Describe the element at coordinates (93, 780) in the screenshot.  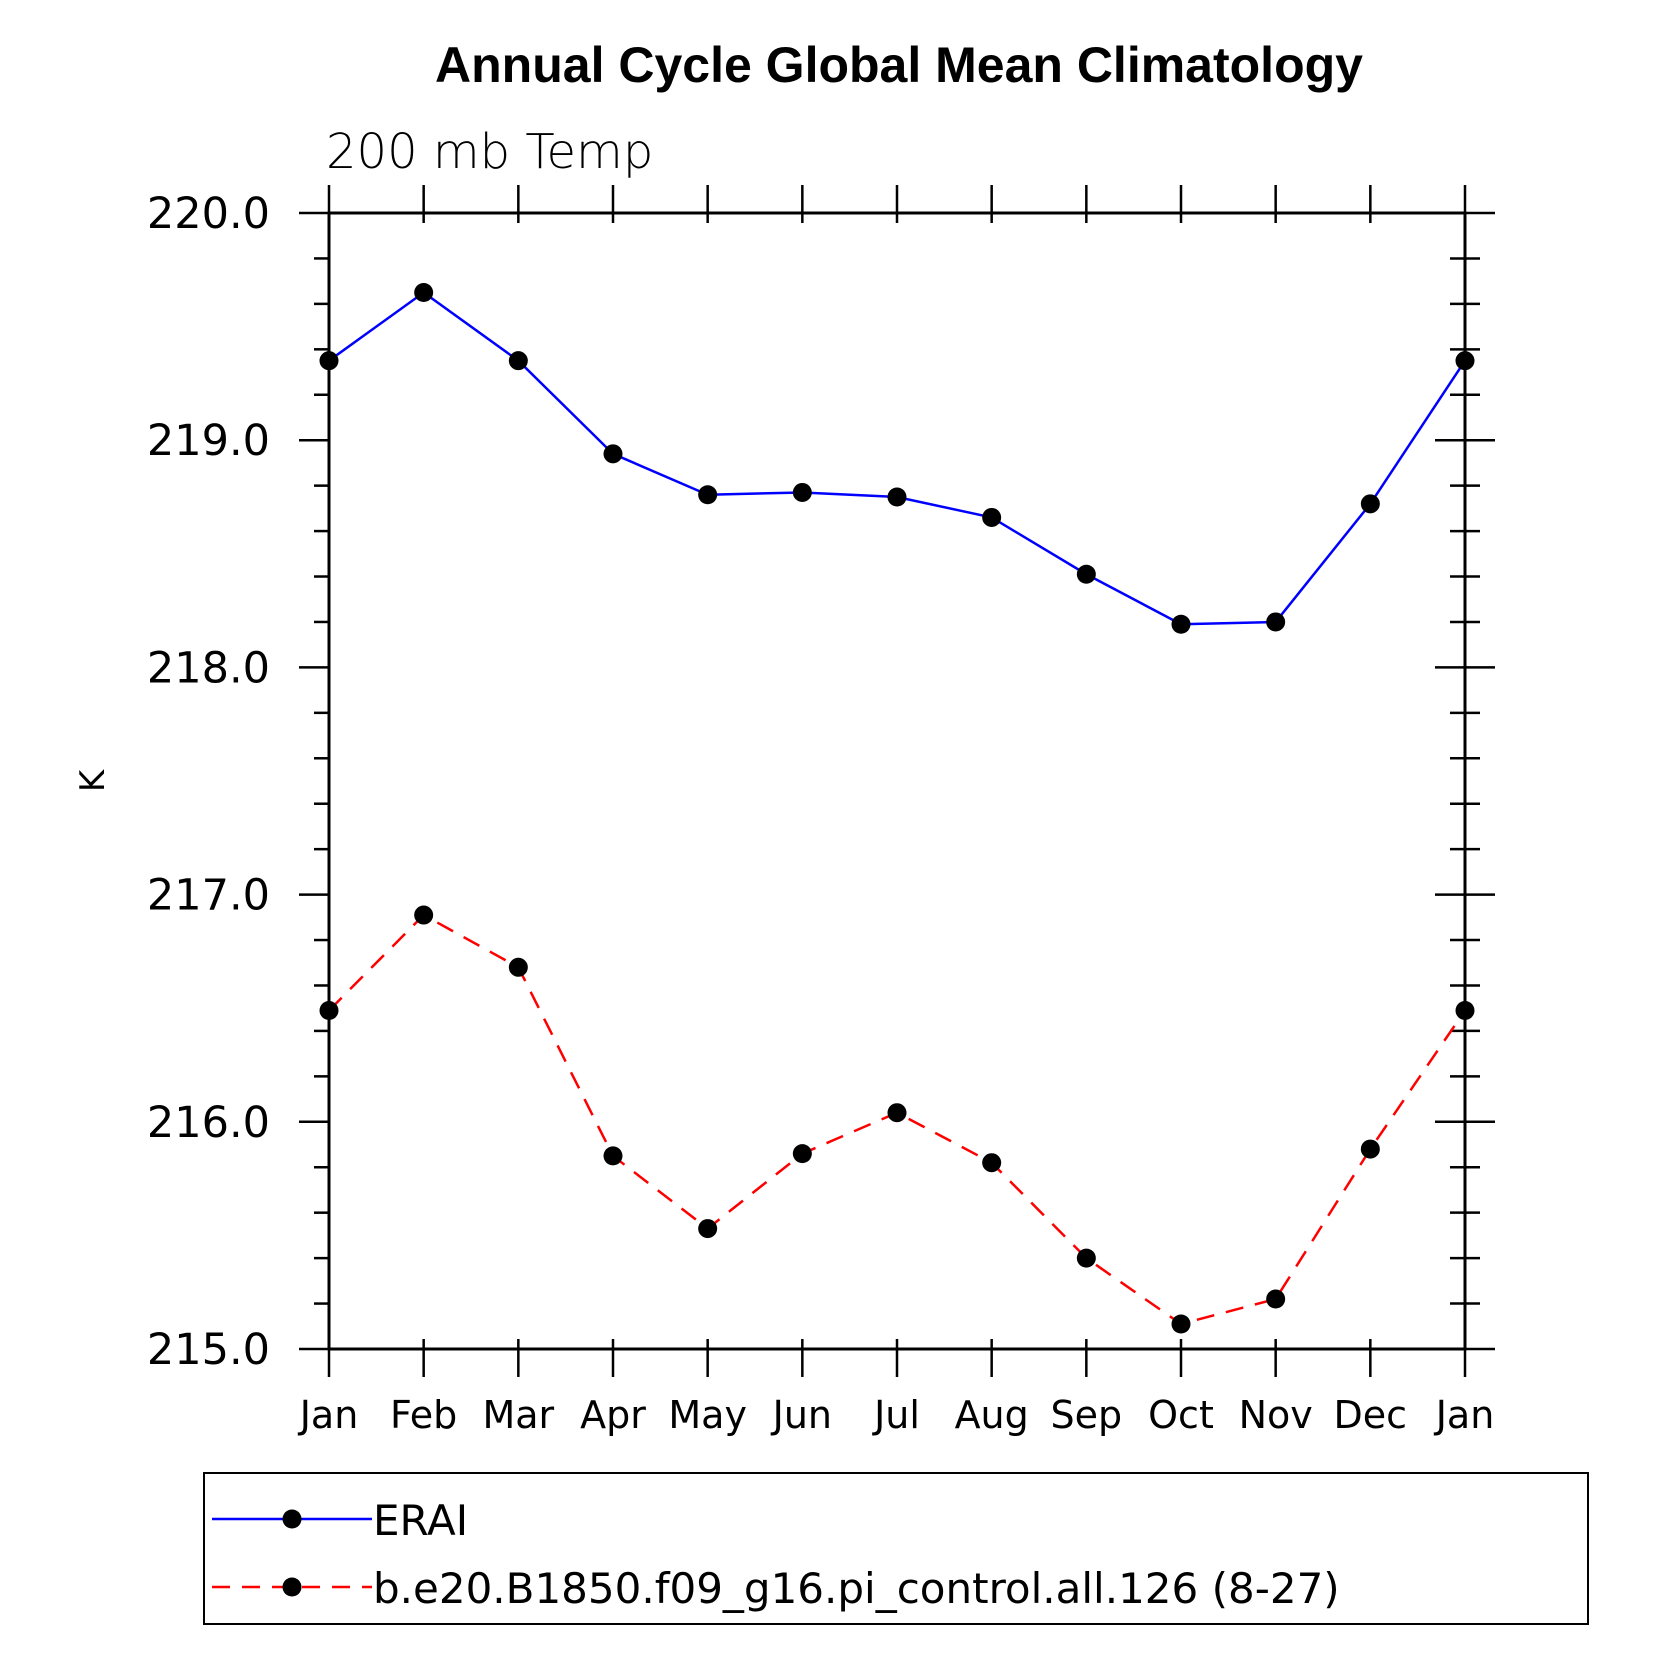
I see `y-axis-label: K` at that location.